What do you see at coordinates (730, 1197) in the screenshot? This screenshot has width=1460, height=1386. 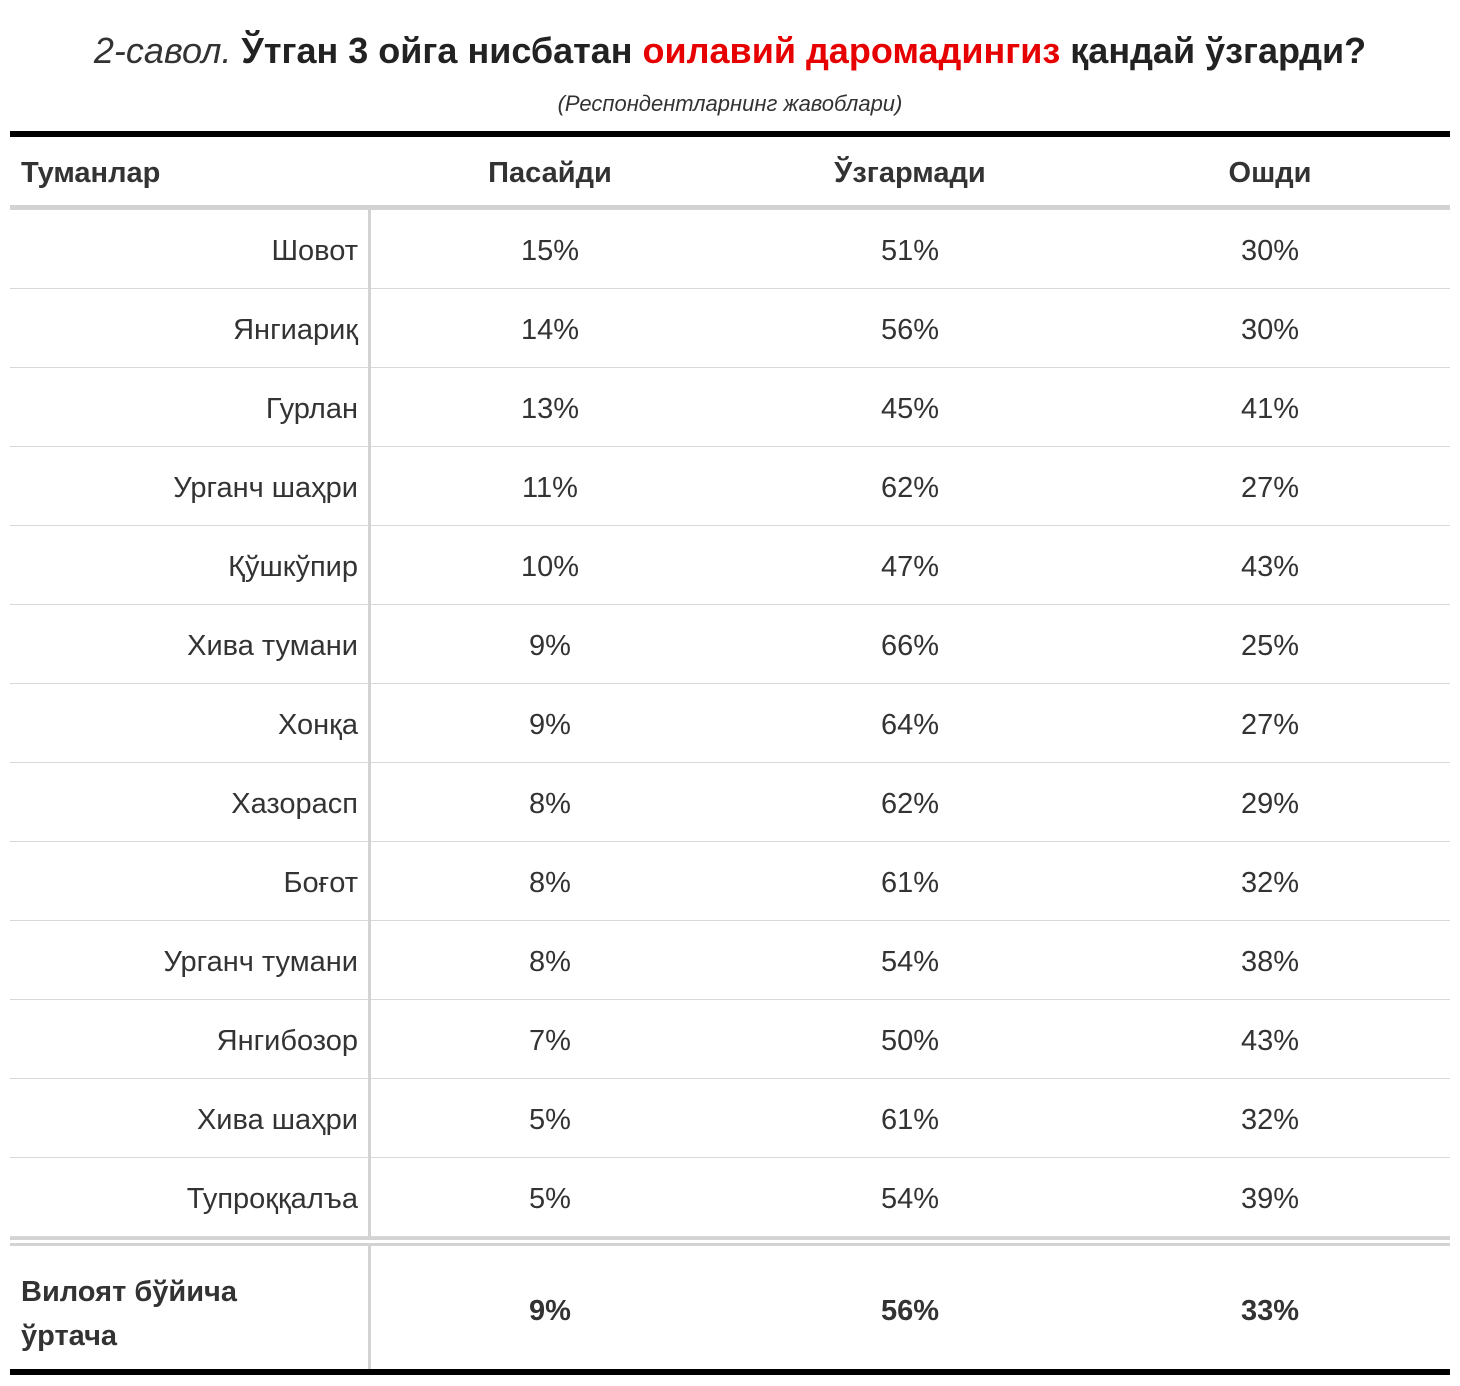 I see `table-row: Тупроққалъа 5% 54% 39%` at bounding box center [730, 1197].